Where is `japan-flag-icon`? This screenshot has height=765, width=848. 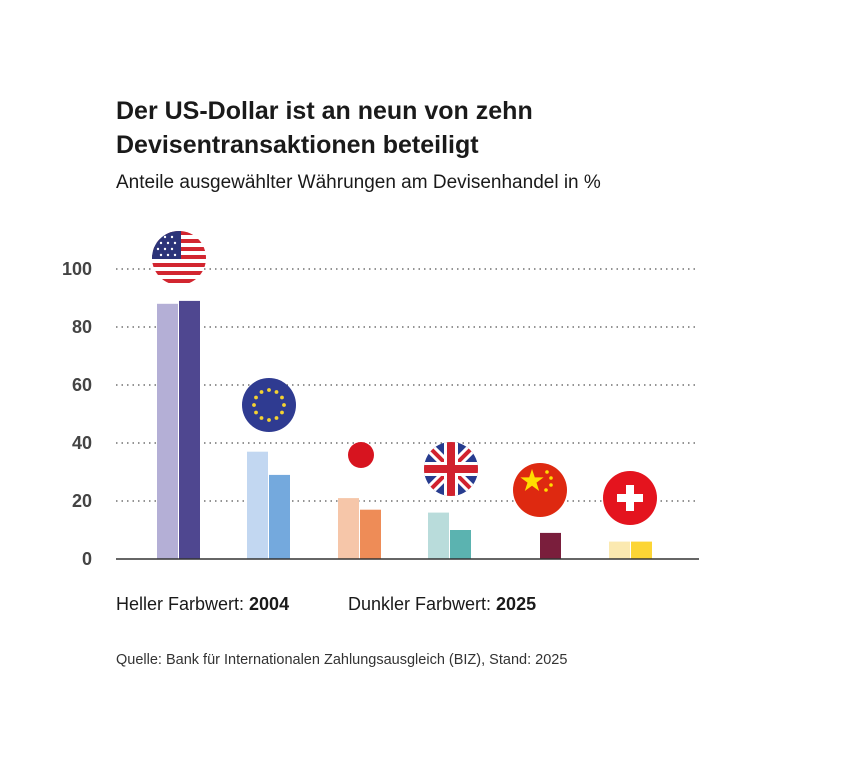
japan-flag-icon is located at coordinates (361, 455).